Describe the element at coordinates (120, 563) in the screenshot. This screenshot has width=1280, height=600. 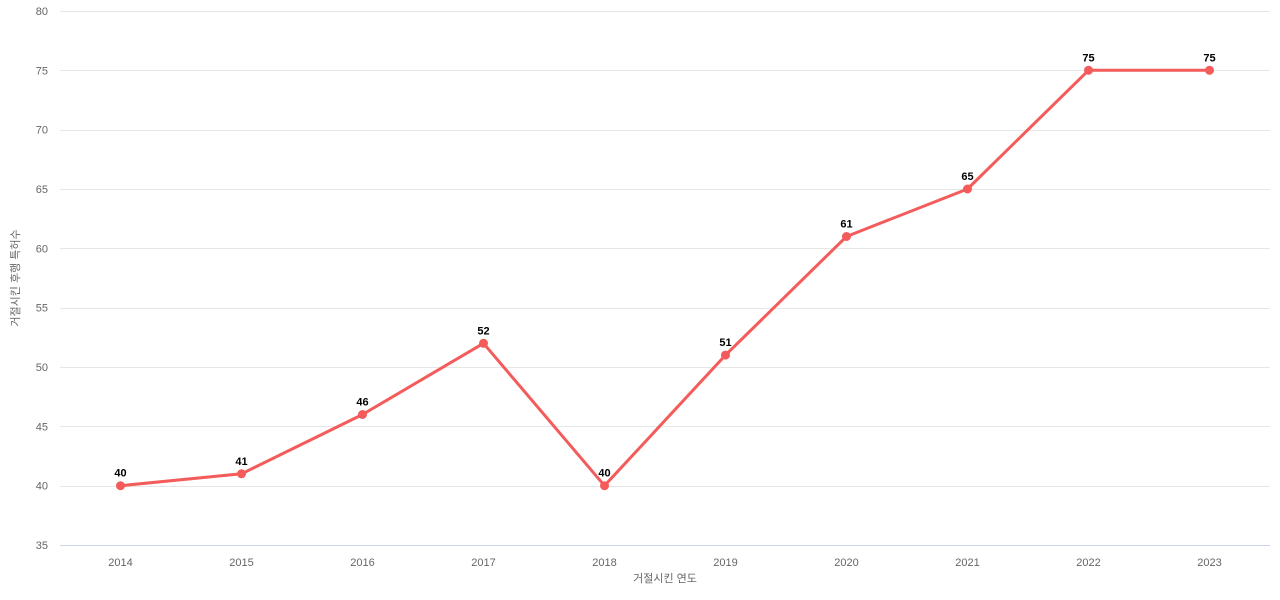
I see `x-tick-label: 2014` at that location.